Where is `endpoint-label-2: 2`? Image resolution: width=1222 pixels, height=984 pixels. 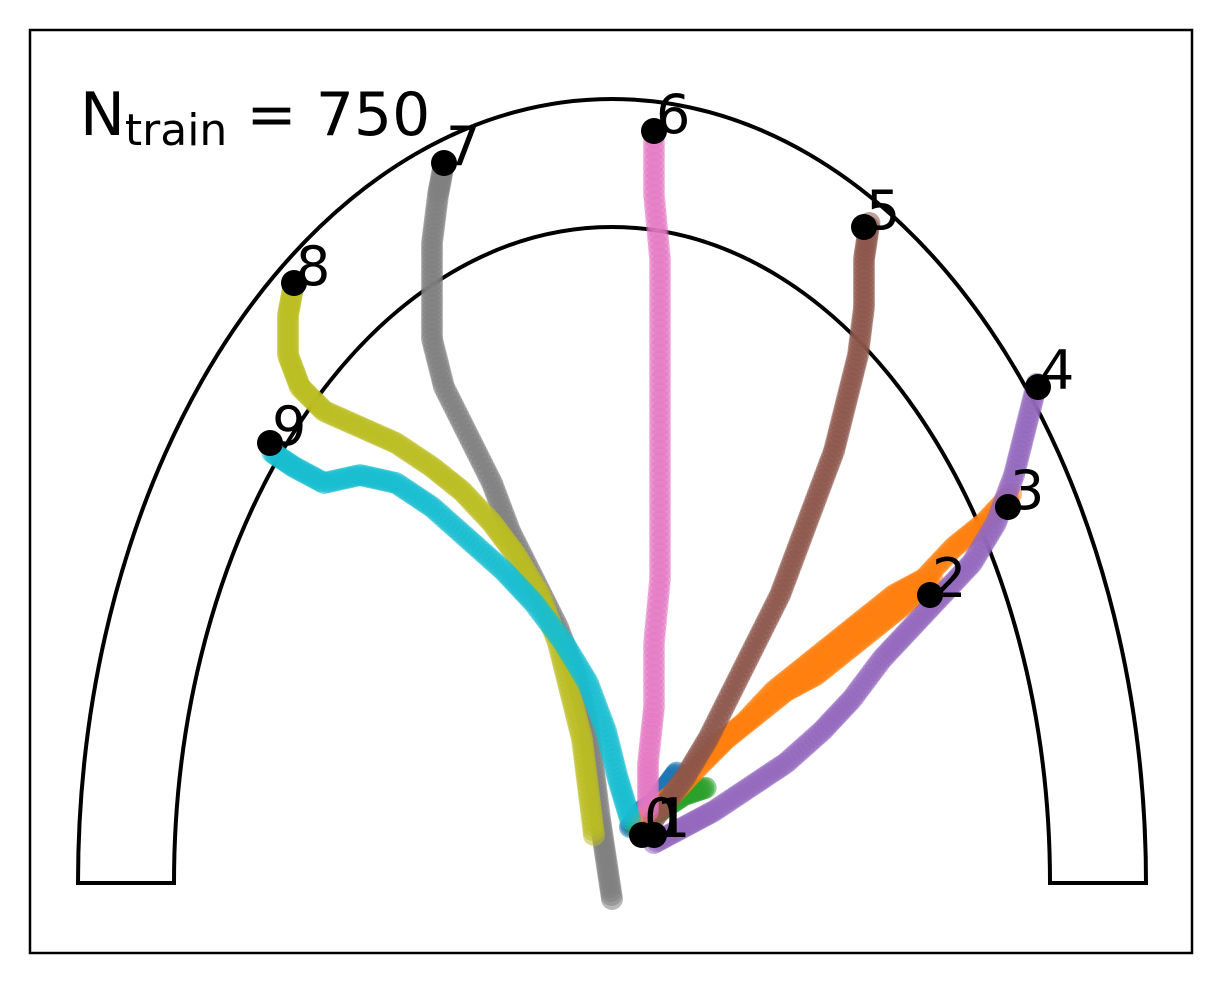
endpoint-label-2: 2 is located at coordinates (949, 578).